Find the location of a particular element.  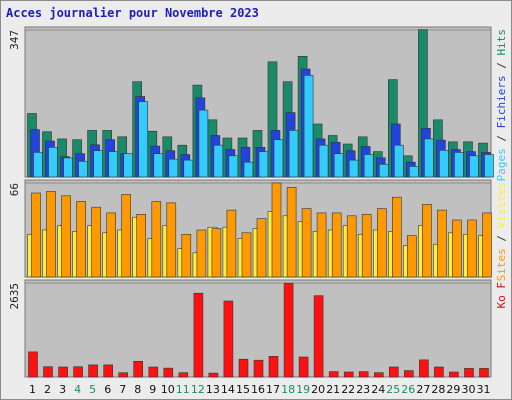

top-legend-part-4: Hits is located at coordinates (501, 42).